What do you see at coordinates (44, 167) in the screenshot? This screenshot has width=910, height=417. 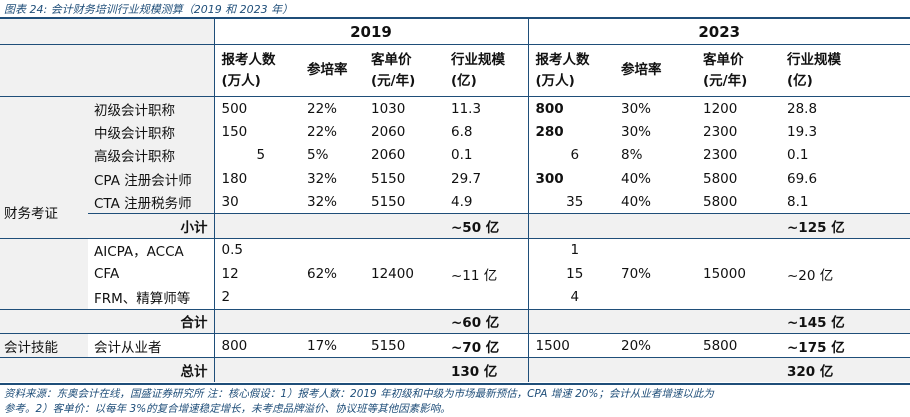 I see `group-label: 财务考证` at bounding box center [44, 167].